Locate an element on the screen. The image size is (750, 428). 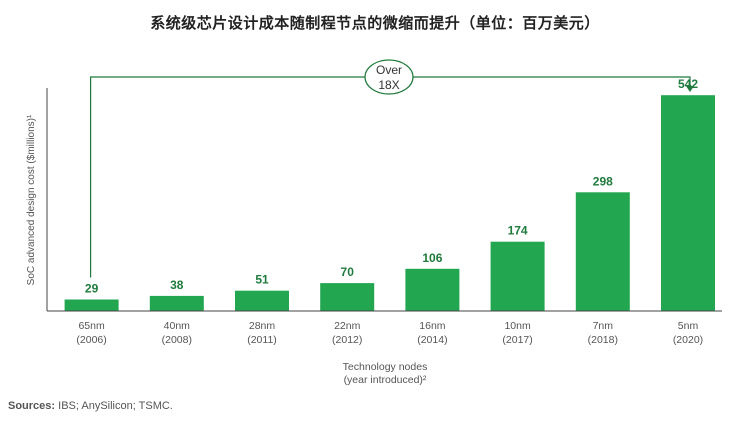
growth-bubble is located at coordinates (389, 77).